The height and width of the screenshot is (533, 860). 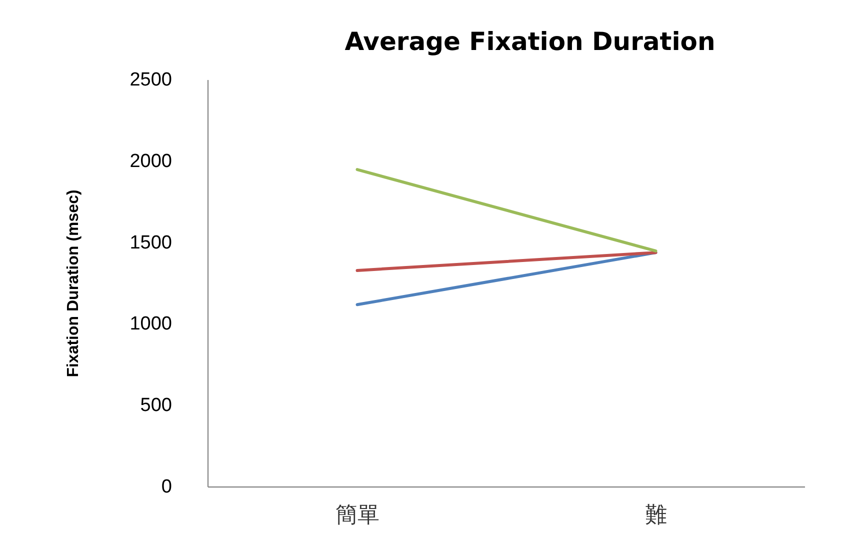 What do you see at coordinates (151, 80) in the screenshot?
I see `y-tick-label: 2500` at bounding box center [151, 80].